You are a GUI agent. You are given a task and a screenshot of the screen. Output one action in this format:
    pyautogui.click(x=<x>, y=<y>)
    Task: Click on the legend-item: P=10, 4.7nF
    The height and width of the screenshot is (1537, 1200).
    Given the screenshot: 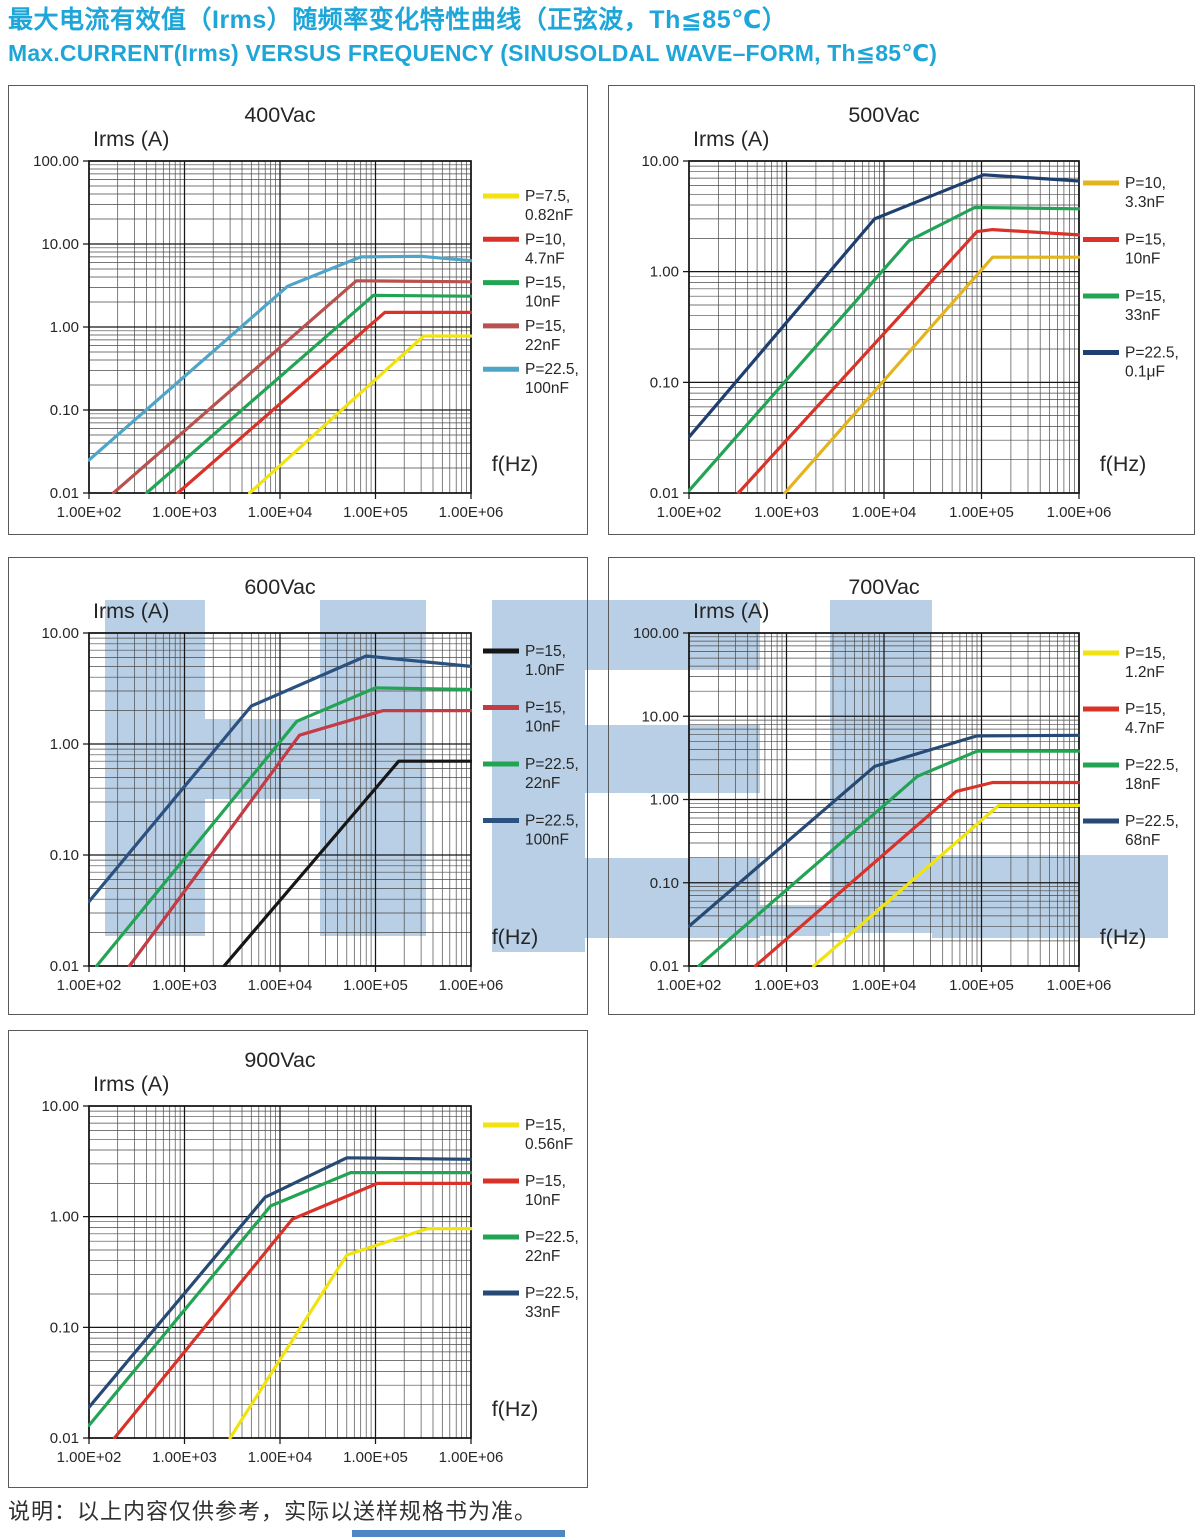 What is the action you would take?
    pyautogui.click(x=524, y=249)
    